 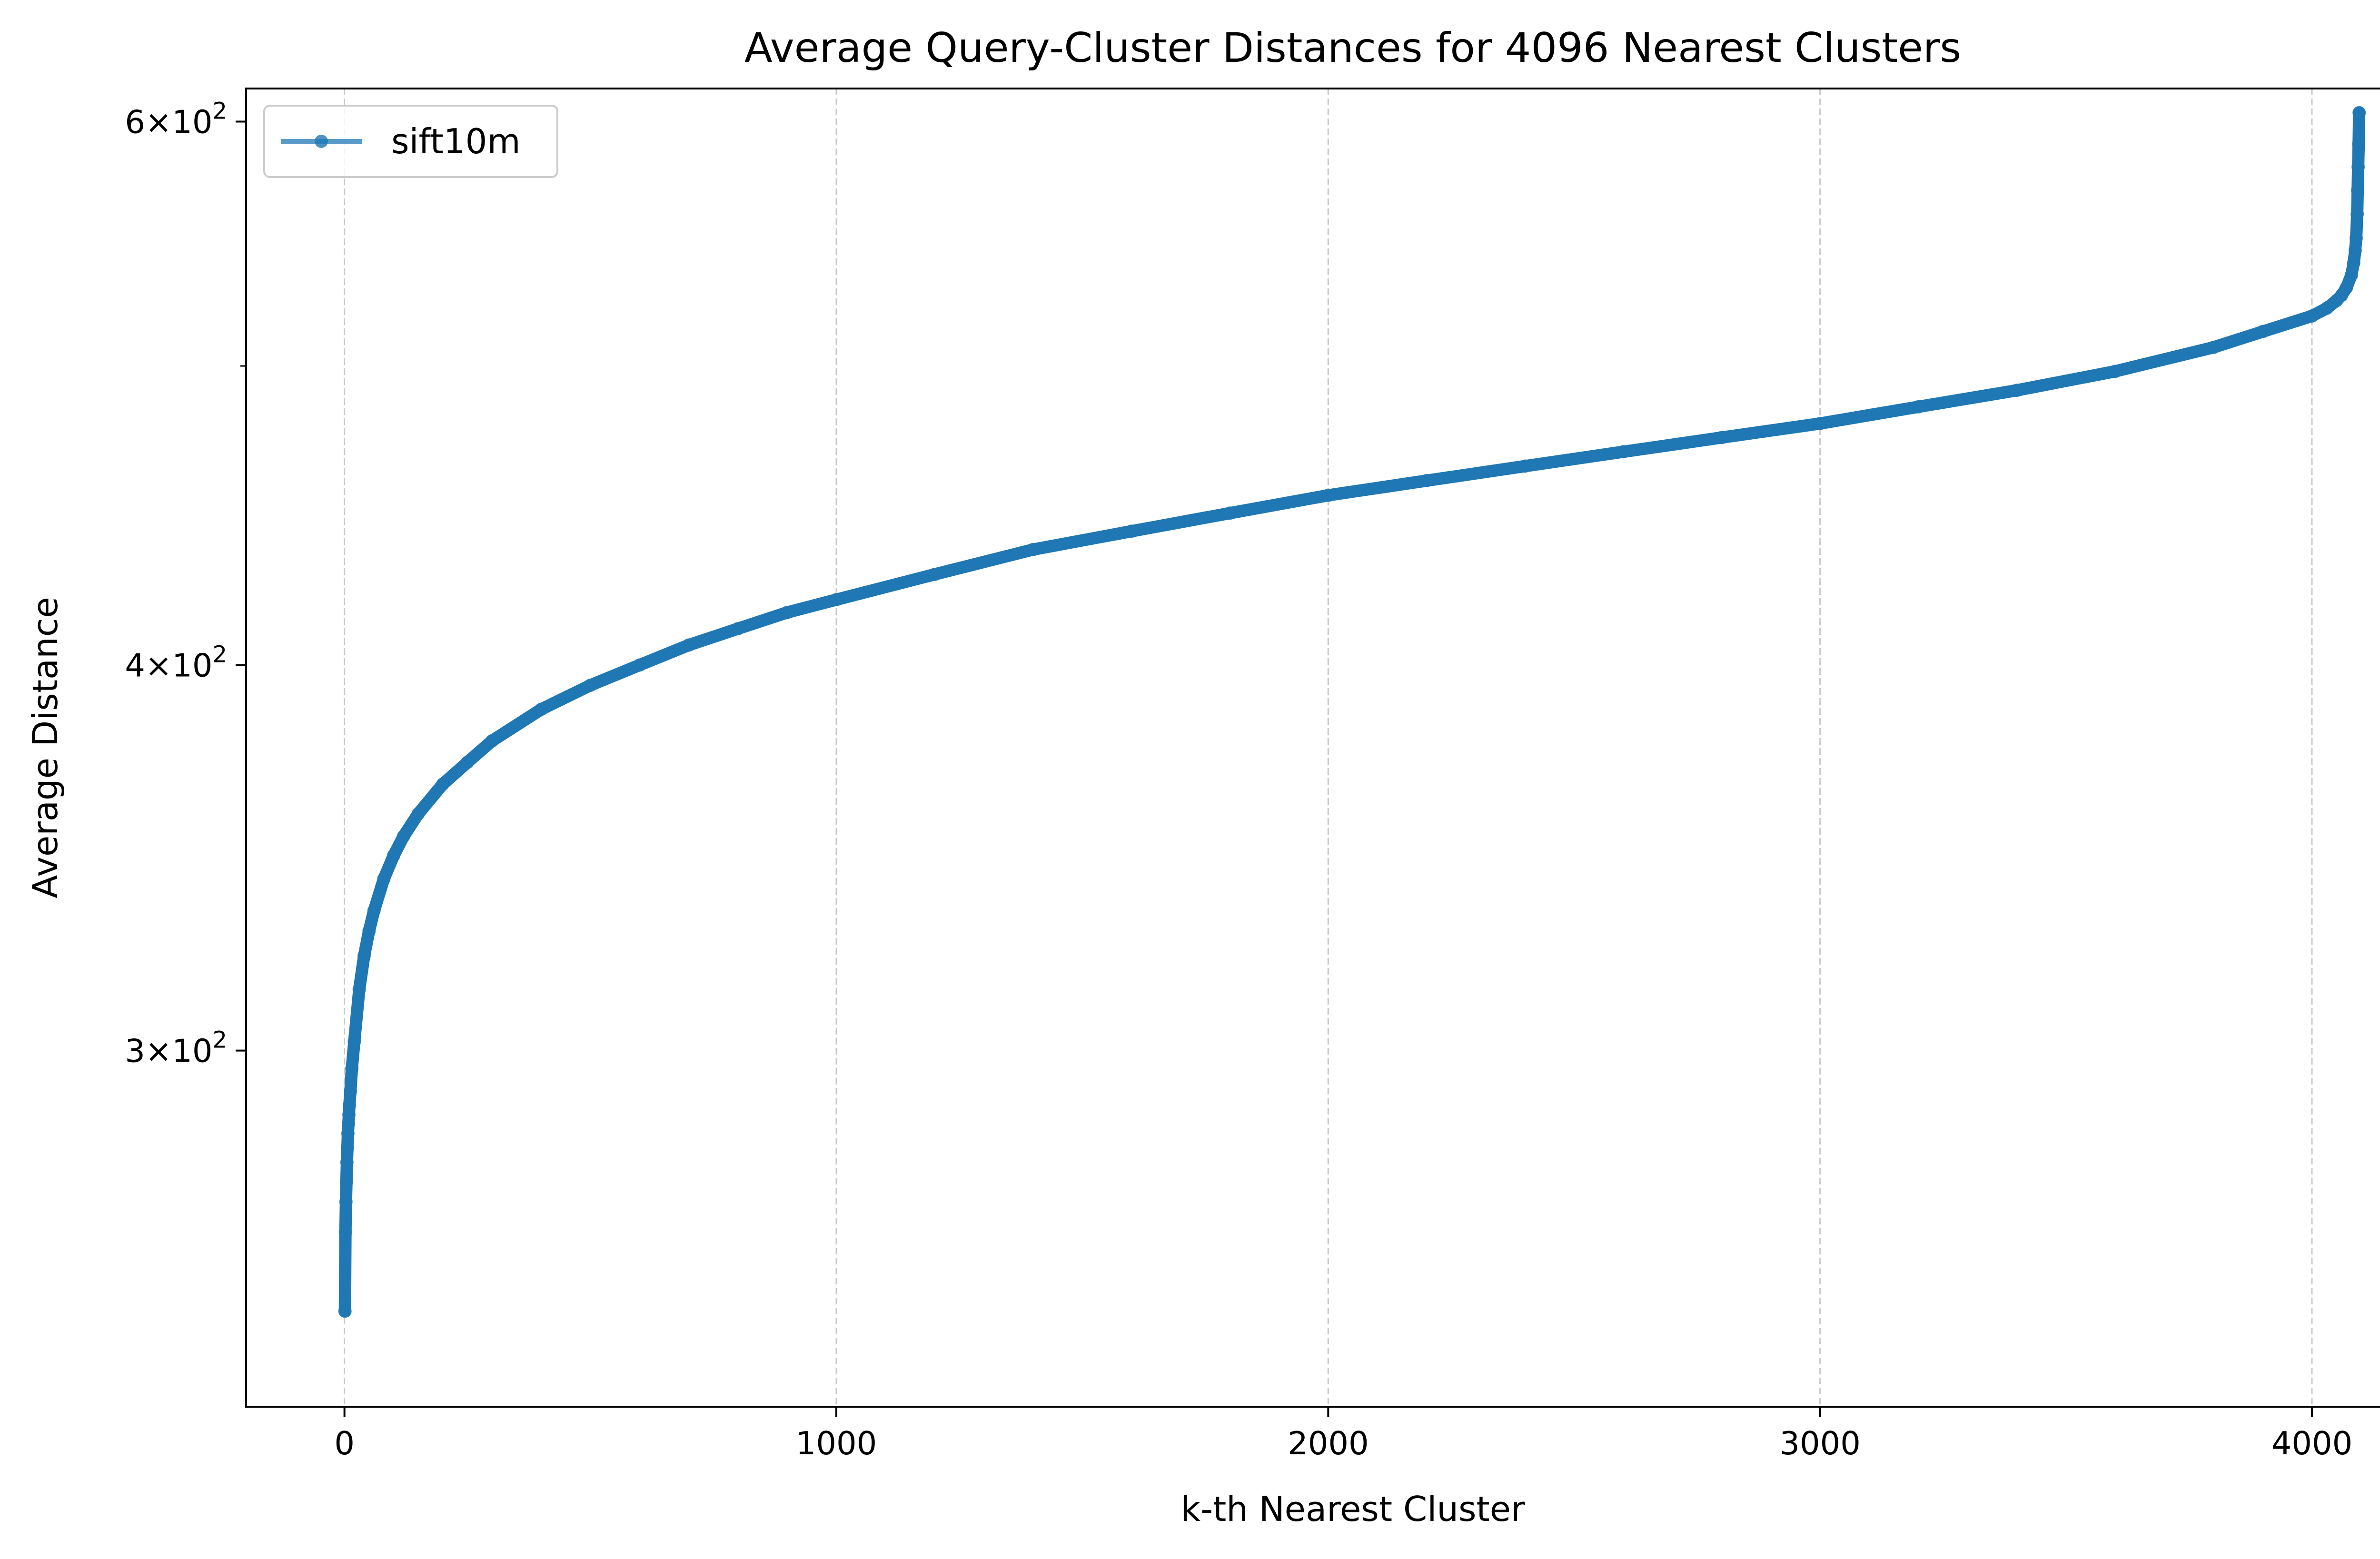 What do you see at coordinates (321, 141) in the screenshot?
I see `legend-marker-sift10m` at bounding box center [321, 141].